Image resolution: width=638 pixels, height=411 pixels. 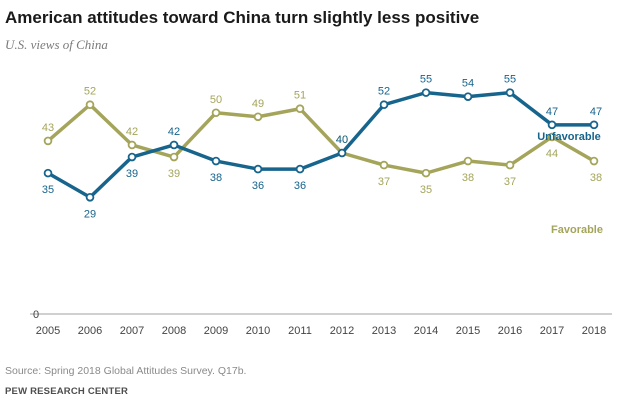 I want to click on chart-subtitle: U.S. views of China, so click(x=56, y=44).